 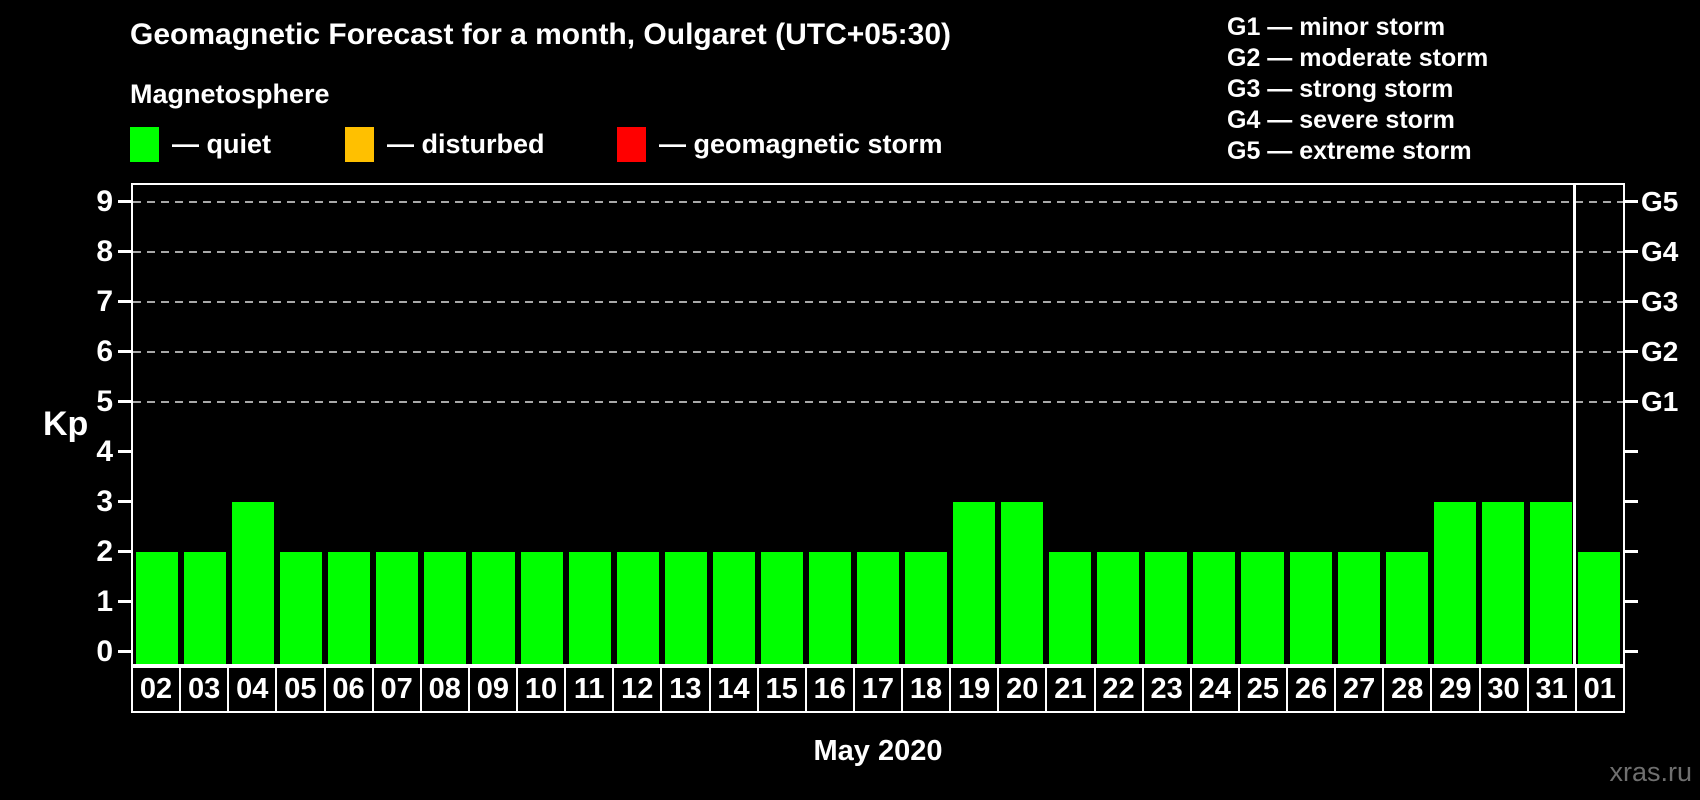 I want to click on date-cell-26: 26, so click(x=1311, y=689).